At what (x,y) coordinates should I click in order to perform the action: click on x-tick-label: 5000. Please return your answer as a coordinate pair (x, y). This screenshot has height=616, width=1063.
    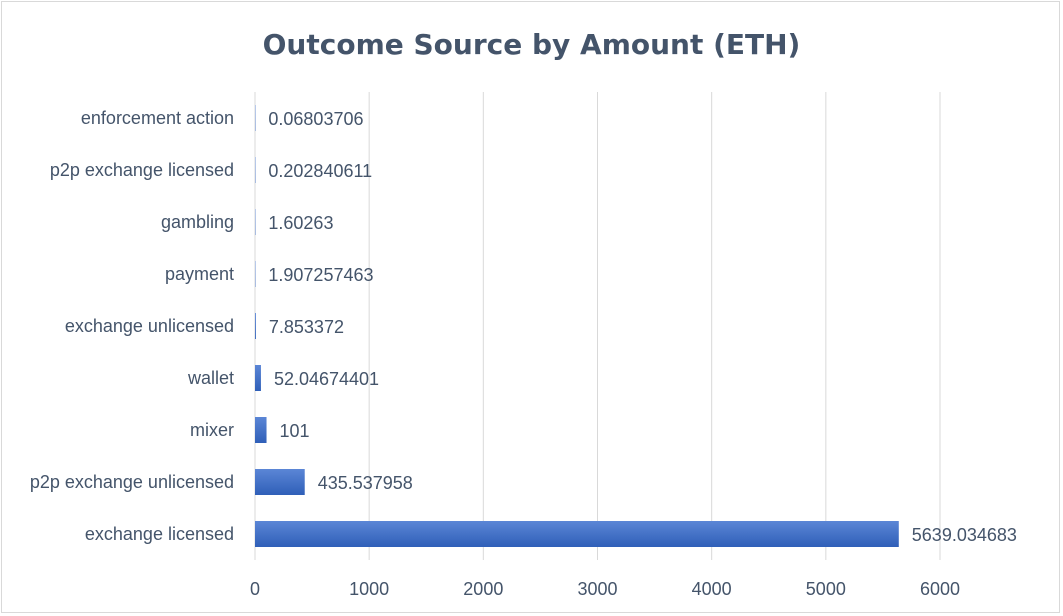
    Looking at the image, I should click on (826, 589).